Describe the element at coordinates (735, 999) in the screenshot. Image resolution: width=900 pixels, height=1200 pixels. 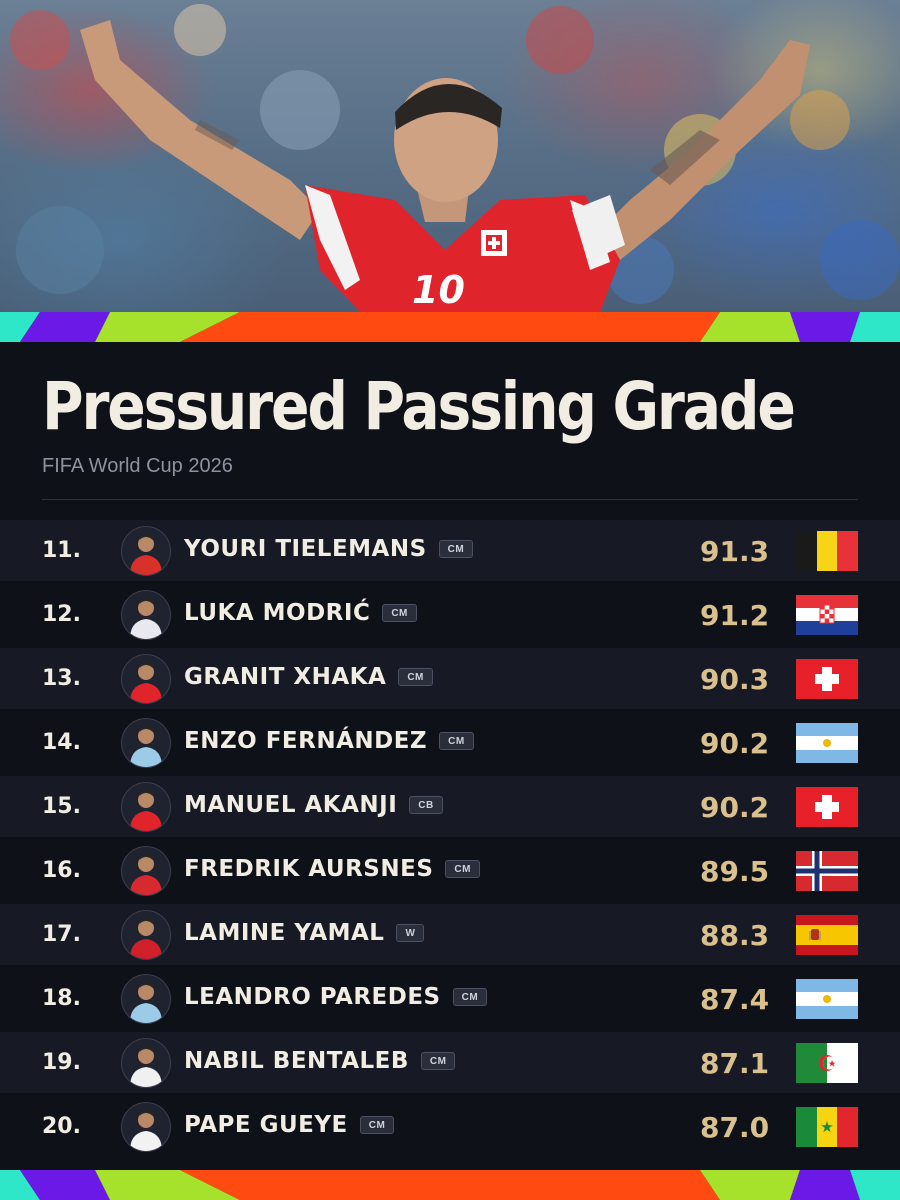
I see `grade-value: 87.4` at that location.